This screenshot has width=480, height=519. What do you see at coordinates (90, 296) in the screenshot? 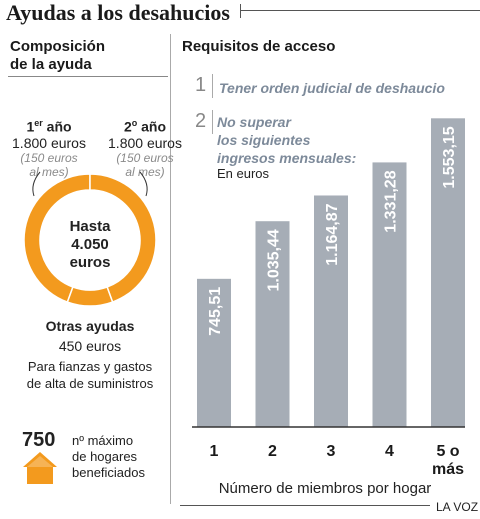
I see `donut-segment-otras` at bounding box center [90, 296].